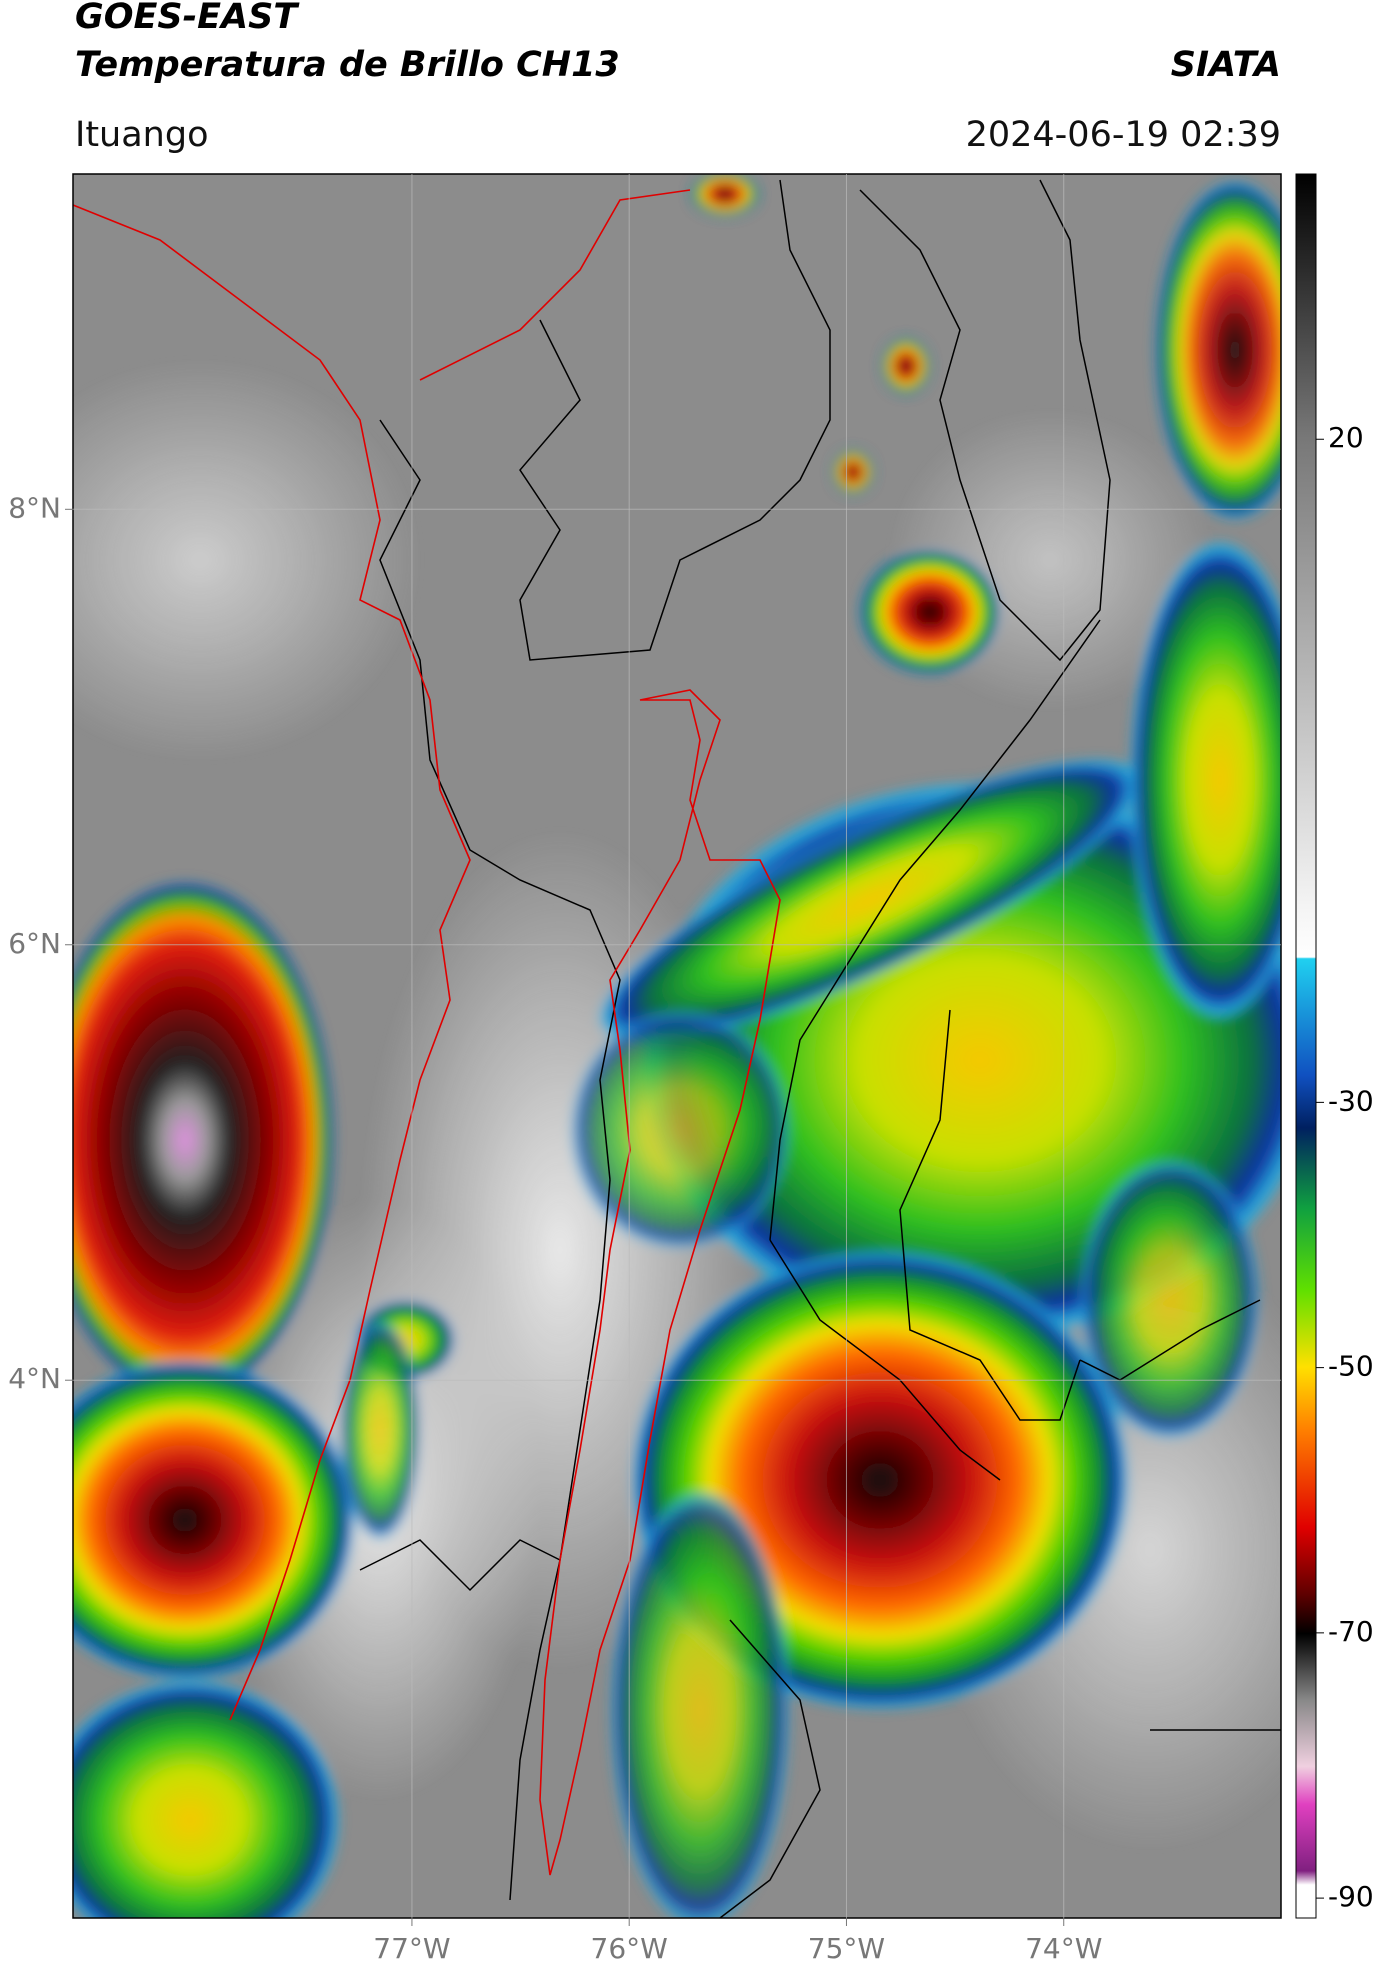 Image resolution: width=1384 pixels, height=1985 pixels. Describe the element at coordinates (1351, 1631) in the screenshot. I see `colorbar-tick-label: -70` at that location.